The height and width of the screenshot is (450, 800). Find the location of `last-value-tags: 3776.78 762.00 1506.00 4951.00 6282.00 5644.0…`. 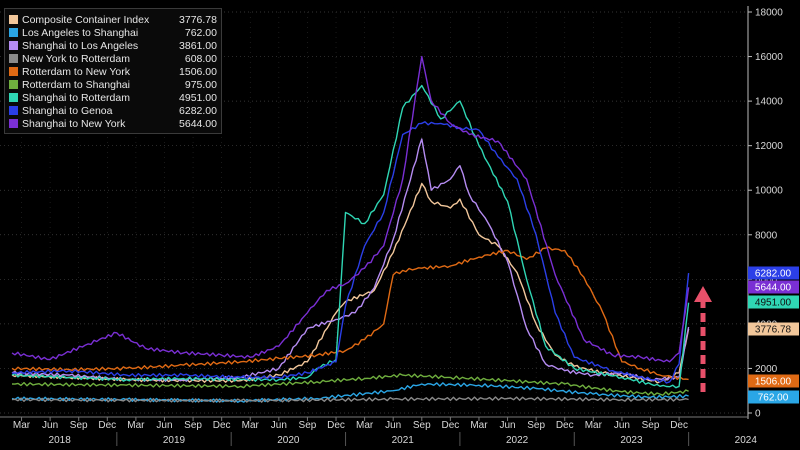

last-value-tags: 3776.78 762.00 1506.00 4951.00 6282.00 5644.0… is located at coordinates (773, 335).